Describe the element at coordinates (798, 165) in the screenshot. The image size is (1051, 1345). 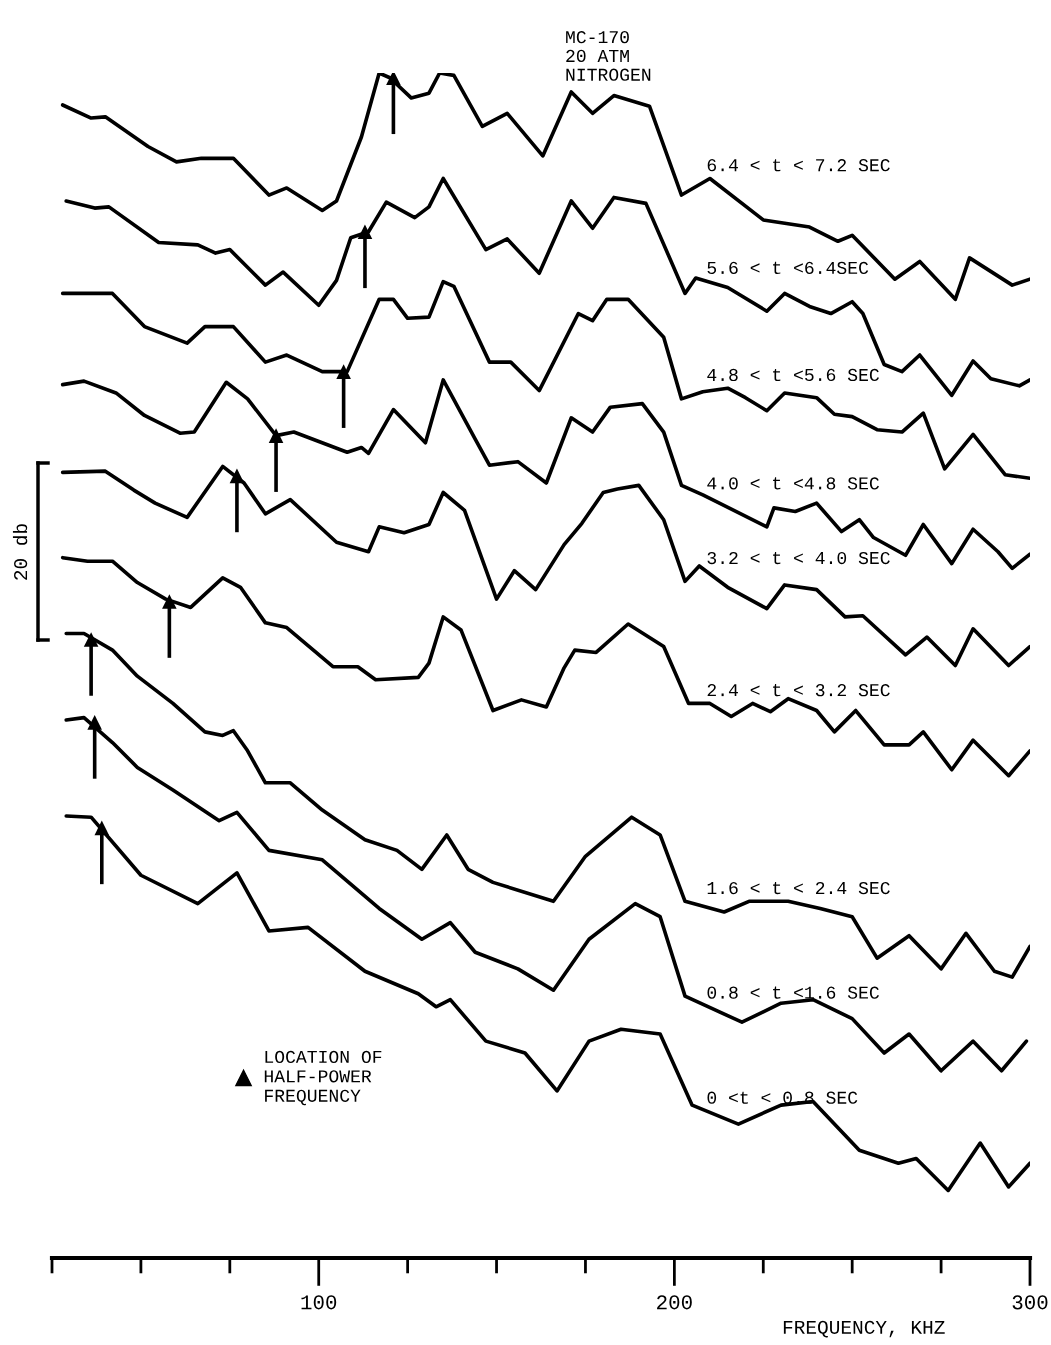
I see `series-label: 6.4 < t < 7.2 SEC` at that location.